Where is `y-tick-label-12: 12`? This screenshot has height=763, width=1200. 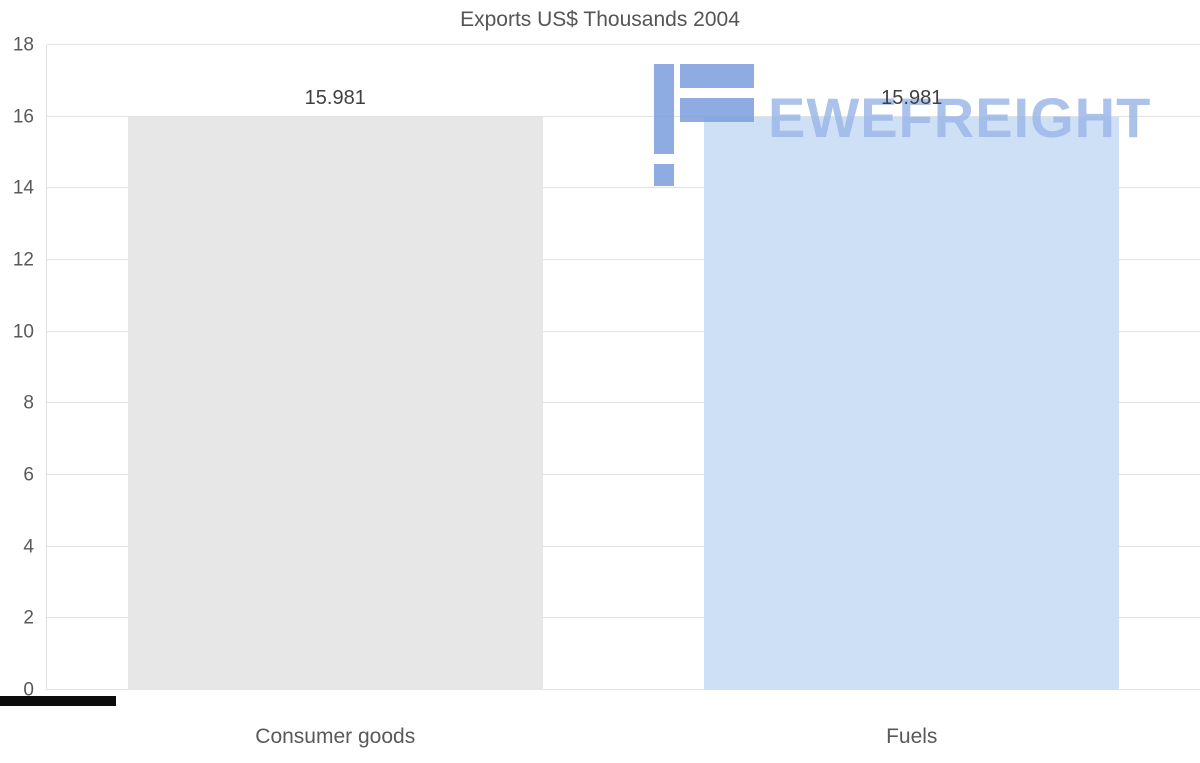 y-tick-label-12: 12 is located at coordinates (23, 260).